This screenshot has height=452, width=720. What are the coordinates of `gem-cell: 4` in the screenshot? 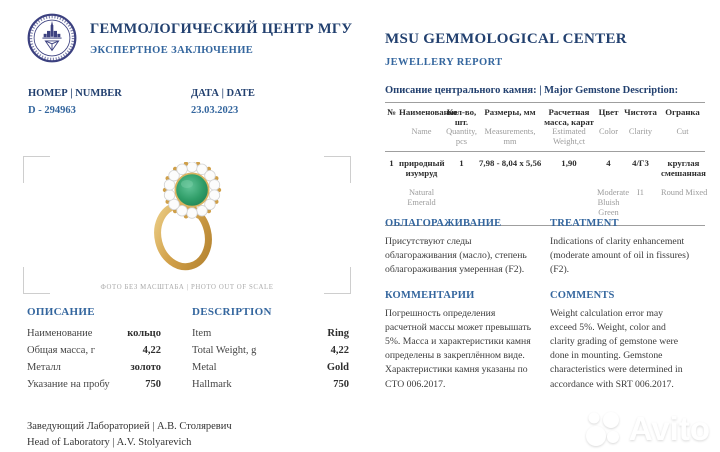 It's located at (608, 162).